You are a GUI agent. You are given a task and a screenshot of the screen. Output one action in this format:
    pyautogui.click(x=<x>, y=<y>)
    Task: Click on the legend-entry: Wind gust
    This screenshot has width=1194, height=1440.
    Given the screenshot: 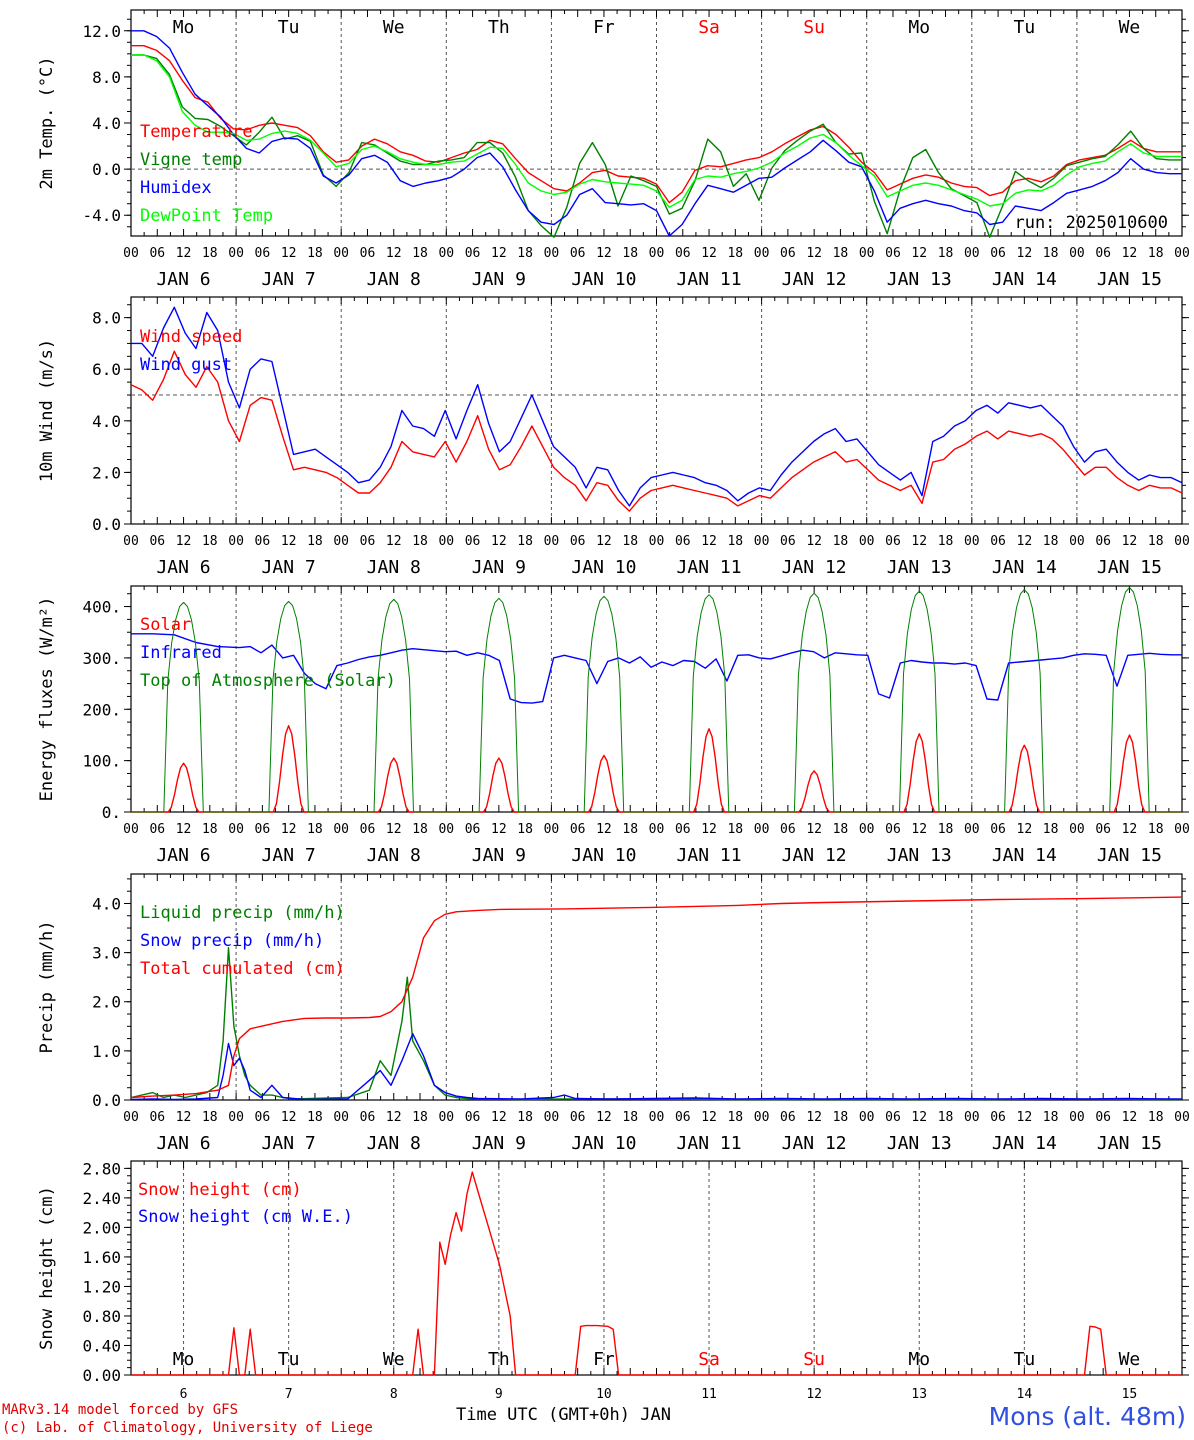 What is the action you would take?
    pyautogui.click(x=186, y=365)
    